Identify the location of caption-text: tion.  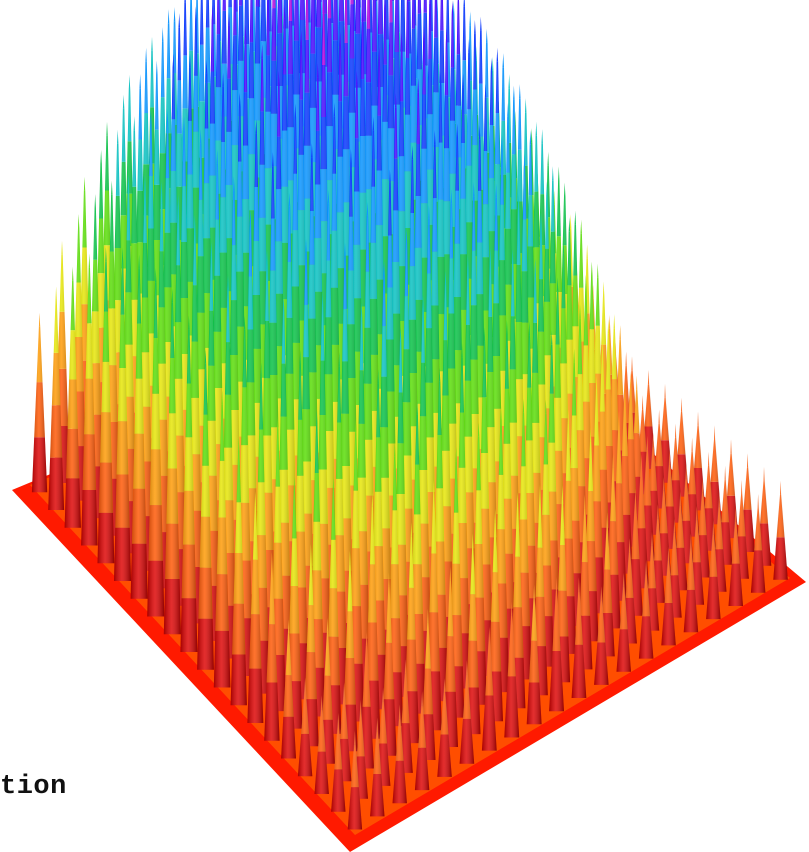
(33, 787).